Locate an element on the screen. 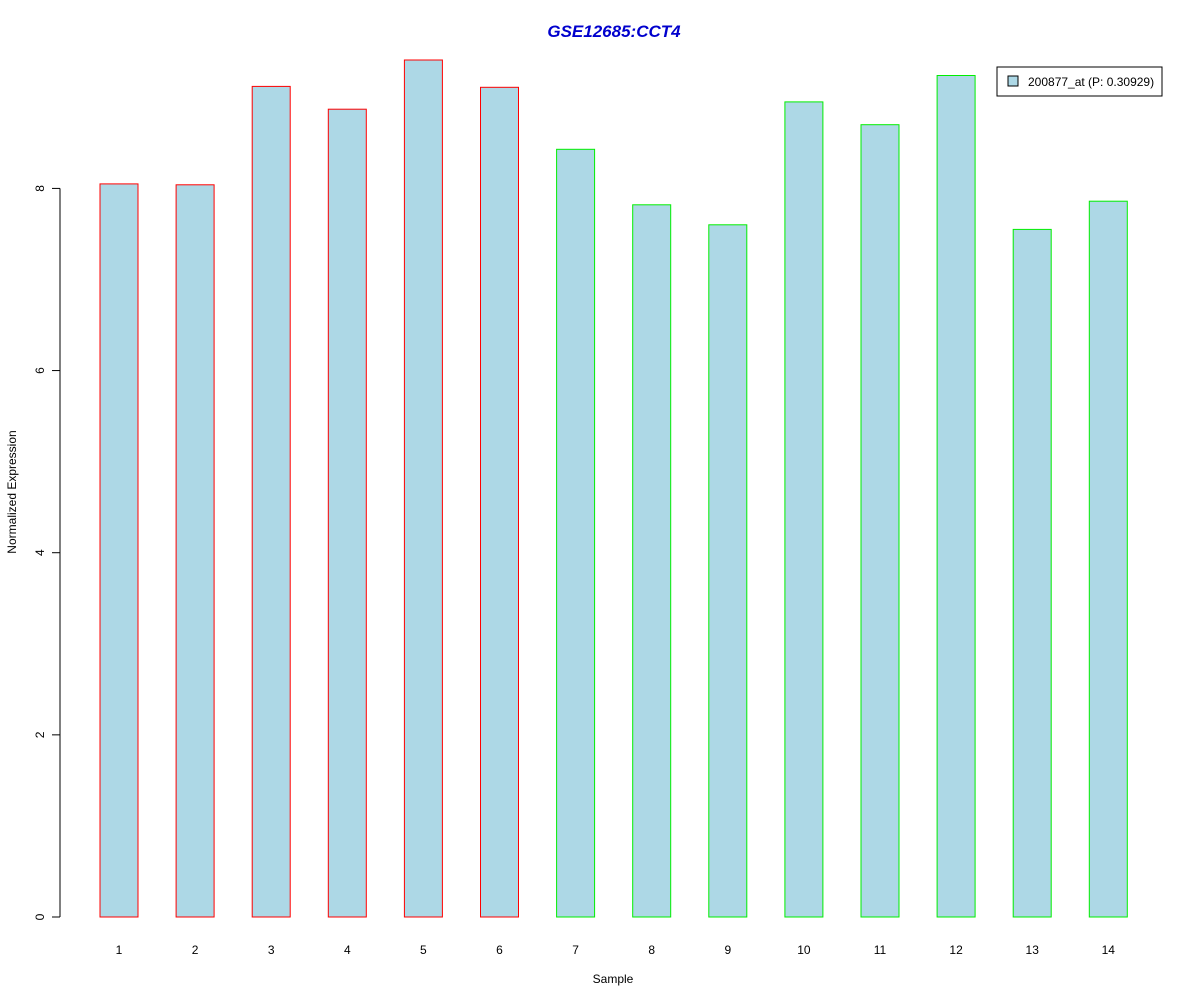 The height and width of the screenshot is (1000, 1200). x-tick-label: 1 is located at coordinates (119, 950).